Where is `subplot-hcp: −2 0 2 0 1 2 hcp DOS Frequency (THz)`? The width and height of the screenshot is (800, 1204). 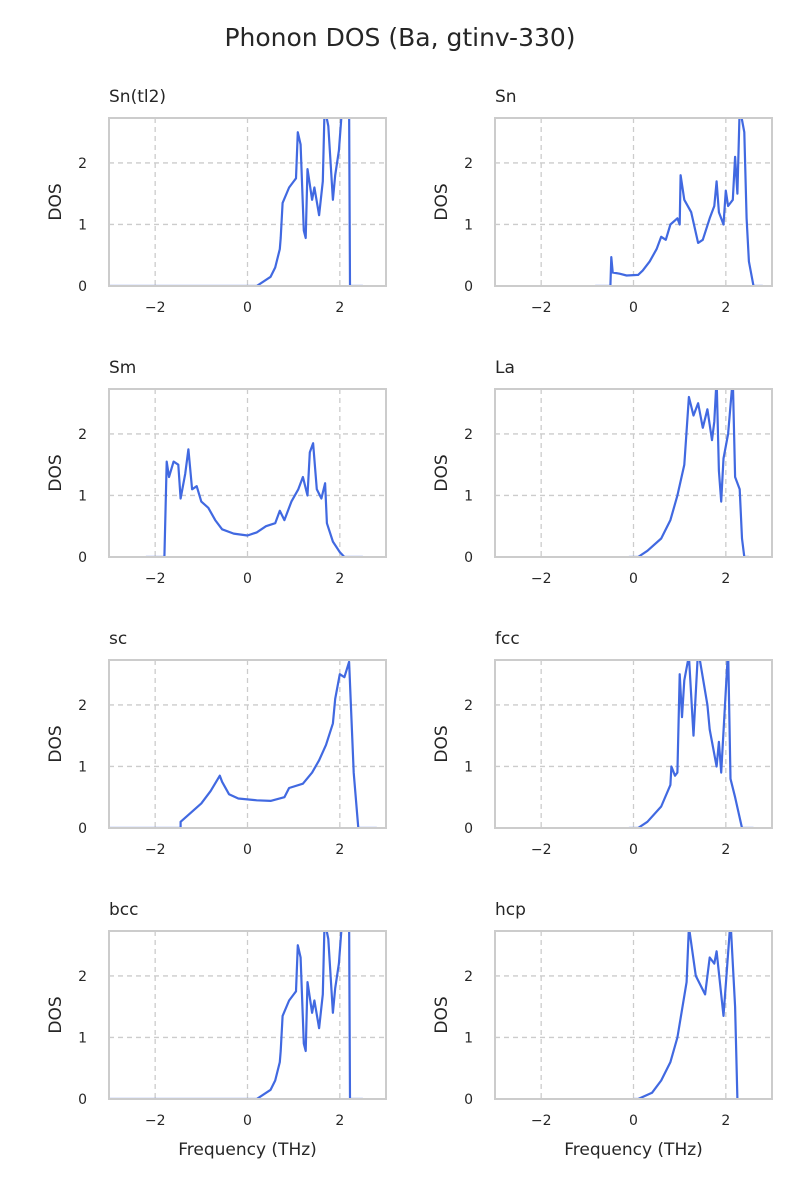 subplot-hcp: −2 0 2 0 1 2 hcp DOS Frequency (THz) is located at coordinates (602, 1030).